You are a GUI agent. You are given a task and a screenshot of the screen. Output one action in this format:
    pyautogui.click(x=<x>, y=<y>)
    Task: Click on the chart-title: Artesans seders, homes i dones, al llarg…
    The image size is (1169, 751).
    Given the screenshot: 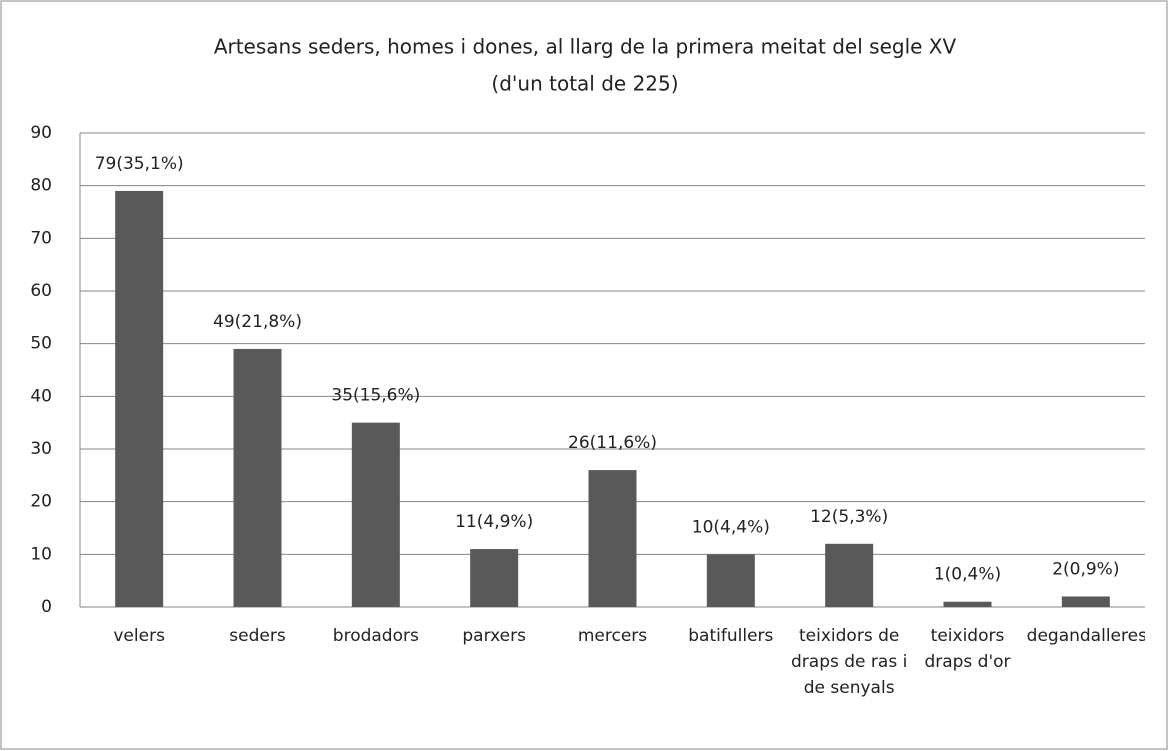 What is the action you would take?
    pyautogui.click(x=585, y=47)
    